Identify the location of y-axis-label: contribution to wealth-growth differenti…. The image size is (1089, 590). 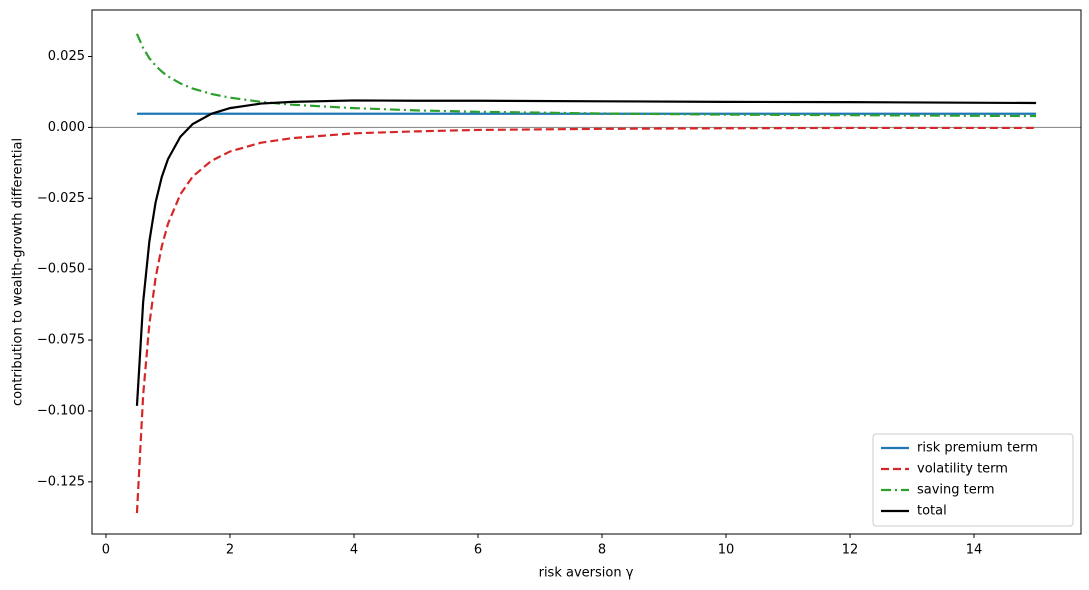
(18, 272).